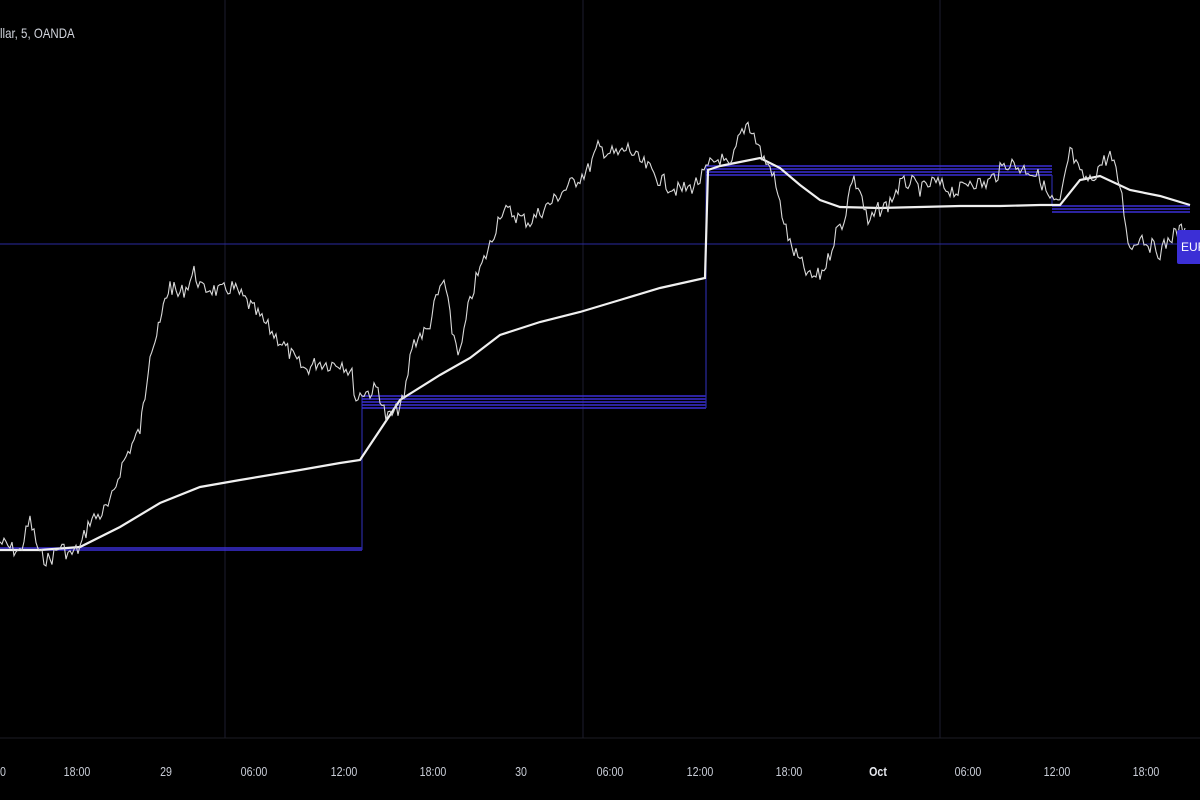 This screenshot has height=800, width=1200. I want to click on x-tick-label-9: 18:00, so click(789, 771).